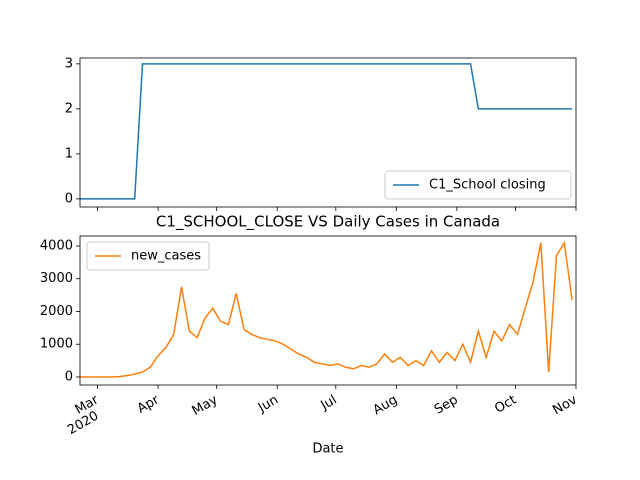 Image resolution: width=640 pixels, height=480 pixels. What do you see at coordinates (56, 278) in the screenshot?
I see `y-tick-label: 3000` at bounding box center [56, 278].